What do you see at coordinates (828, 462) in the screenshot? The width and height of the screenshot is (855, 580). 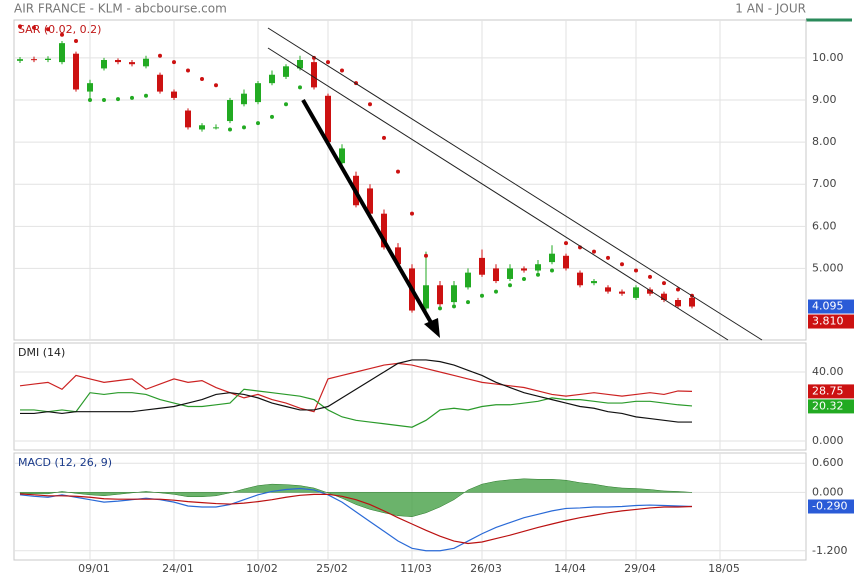 I see `y-tick-label: 0.600` at bounding box center [828, 462].